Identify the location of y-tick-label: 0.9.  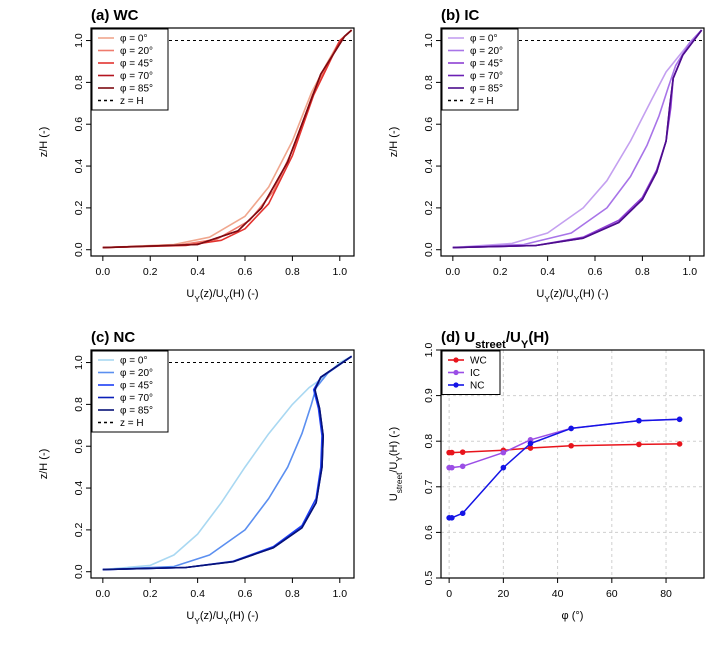
(429, 395).